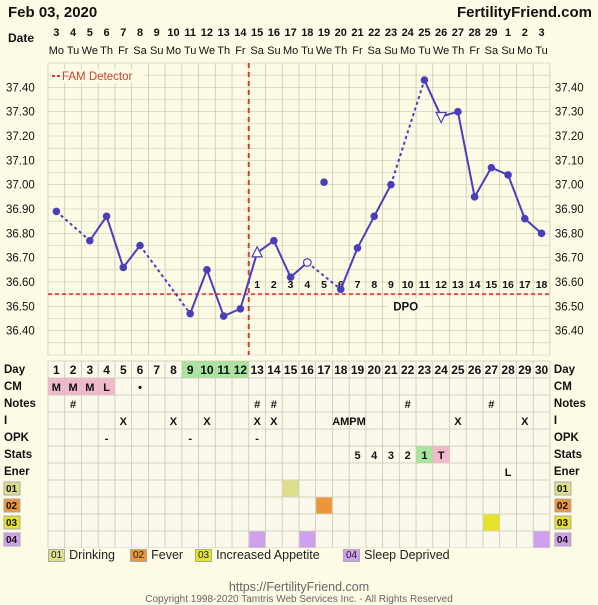 This screenshot has width=598, height=605. Describe the element at coordinates (525, 33) in the screenshot. I see `date-label: 2` at that location.